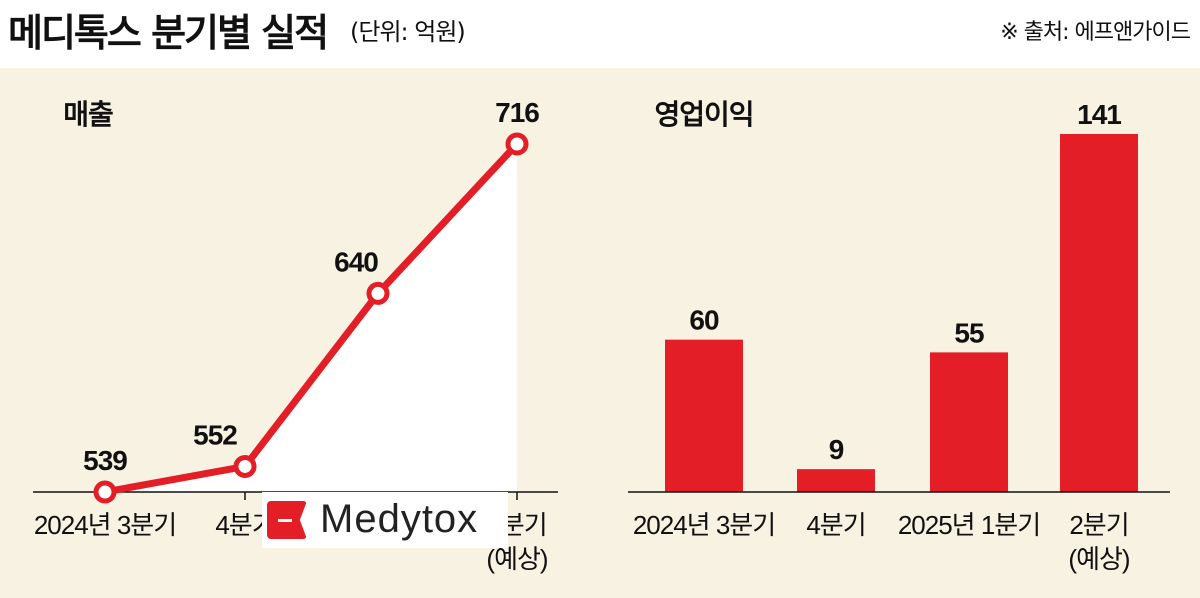  Describe the element at coordinates (835, 525) in the screenshot. I see `bar-x-tick-label-1: 4분기` at that location.